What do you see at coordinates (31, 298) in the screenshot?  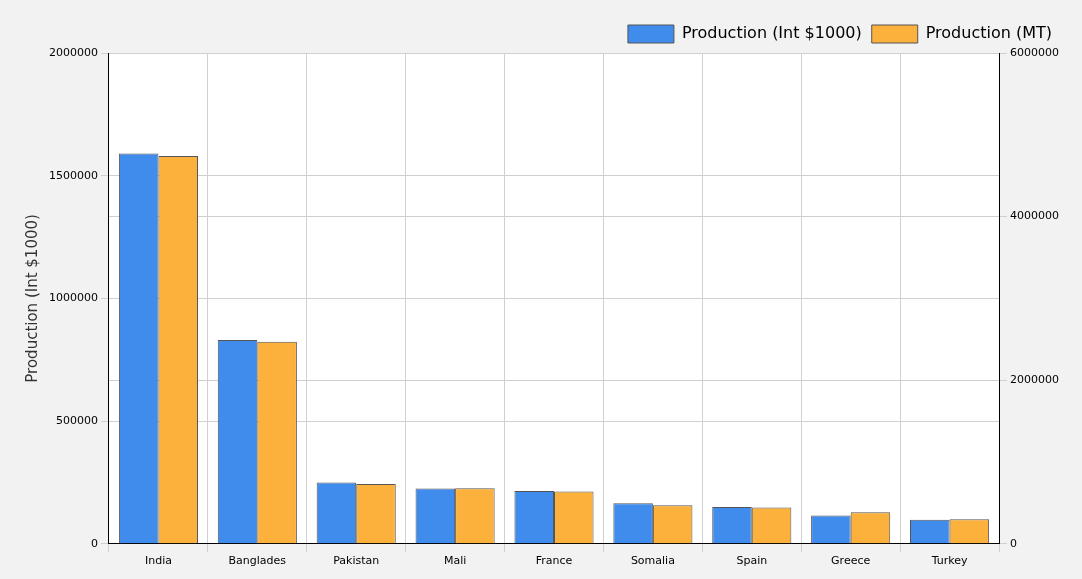 I see `y-axis-title: Production (Int $1000)` at bounding box center [31, 298].